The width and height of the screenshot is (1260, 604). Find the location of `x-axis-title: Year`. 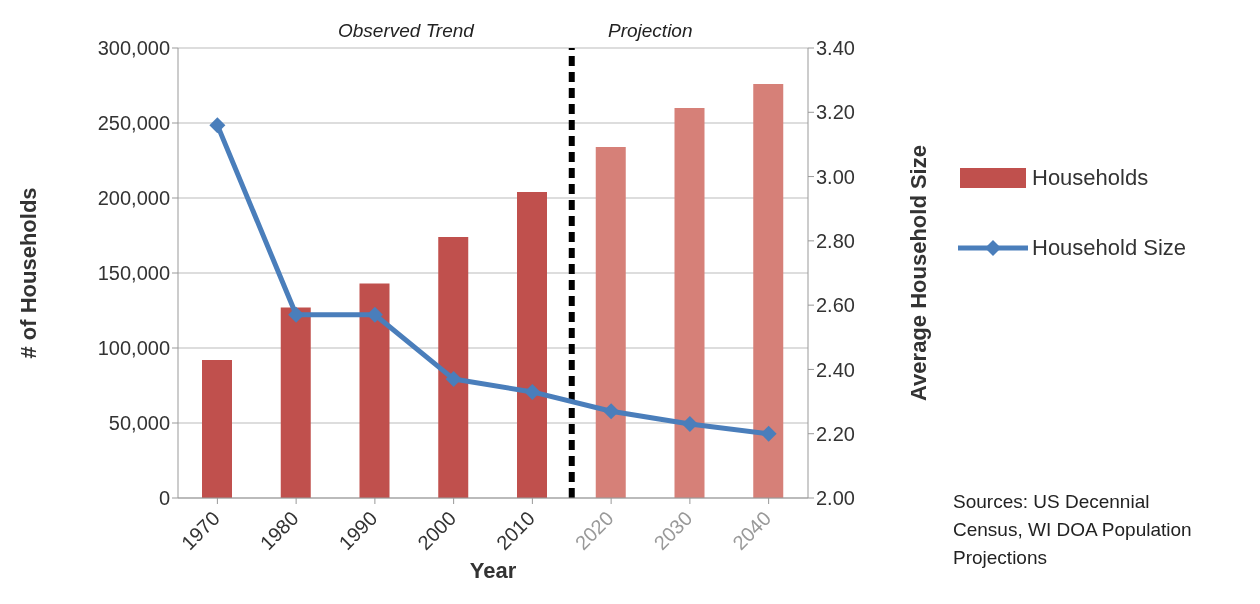

x-axis-title: Year is located at coordinates (493, 570).